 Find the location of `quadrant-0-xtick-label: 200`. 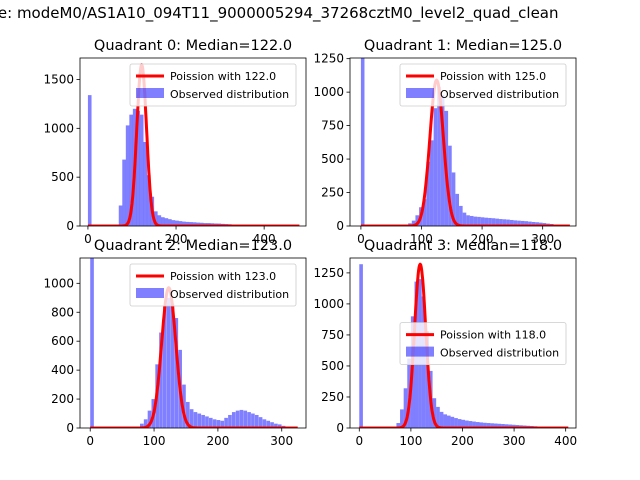

quadrant-0-xtick-label: 200 is located at coordinates (176, 239).